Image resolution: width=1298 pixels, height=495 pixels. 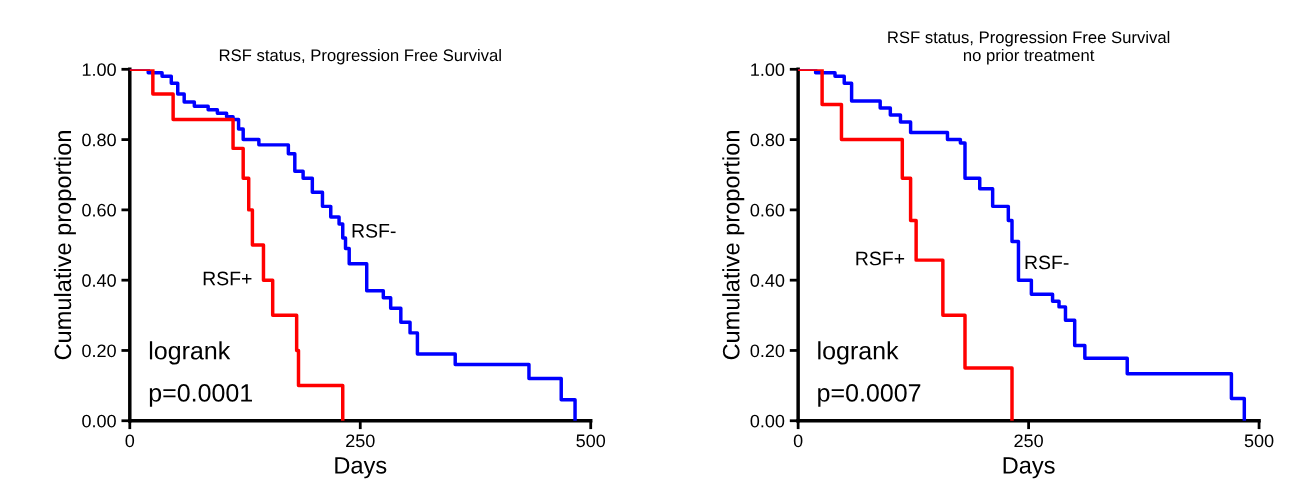 What do you see at coordinates (200, 395) in the screenshot?
I see `annotation: p=0.0001` at bounding box center [200, 395].